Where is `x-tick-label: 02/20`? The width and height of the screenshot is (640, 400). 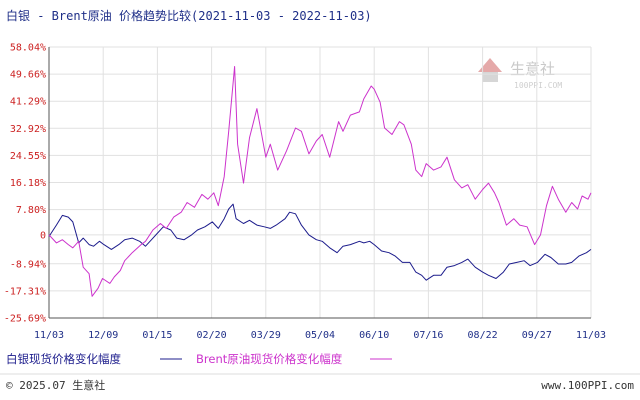 x-tick-label: 02/20 is located at coordinates (212, 335).